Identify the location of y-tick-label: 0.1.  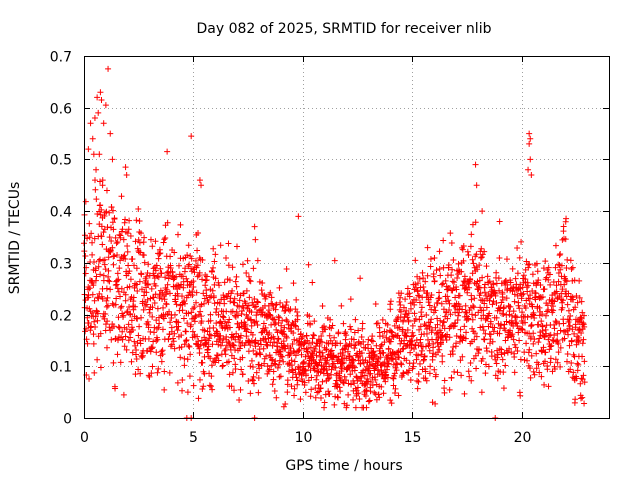
(61, 368).